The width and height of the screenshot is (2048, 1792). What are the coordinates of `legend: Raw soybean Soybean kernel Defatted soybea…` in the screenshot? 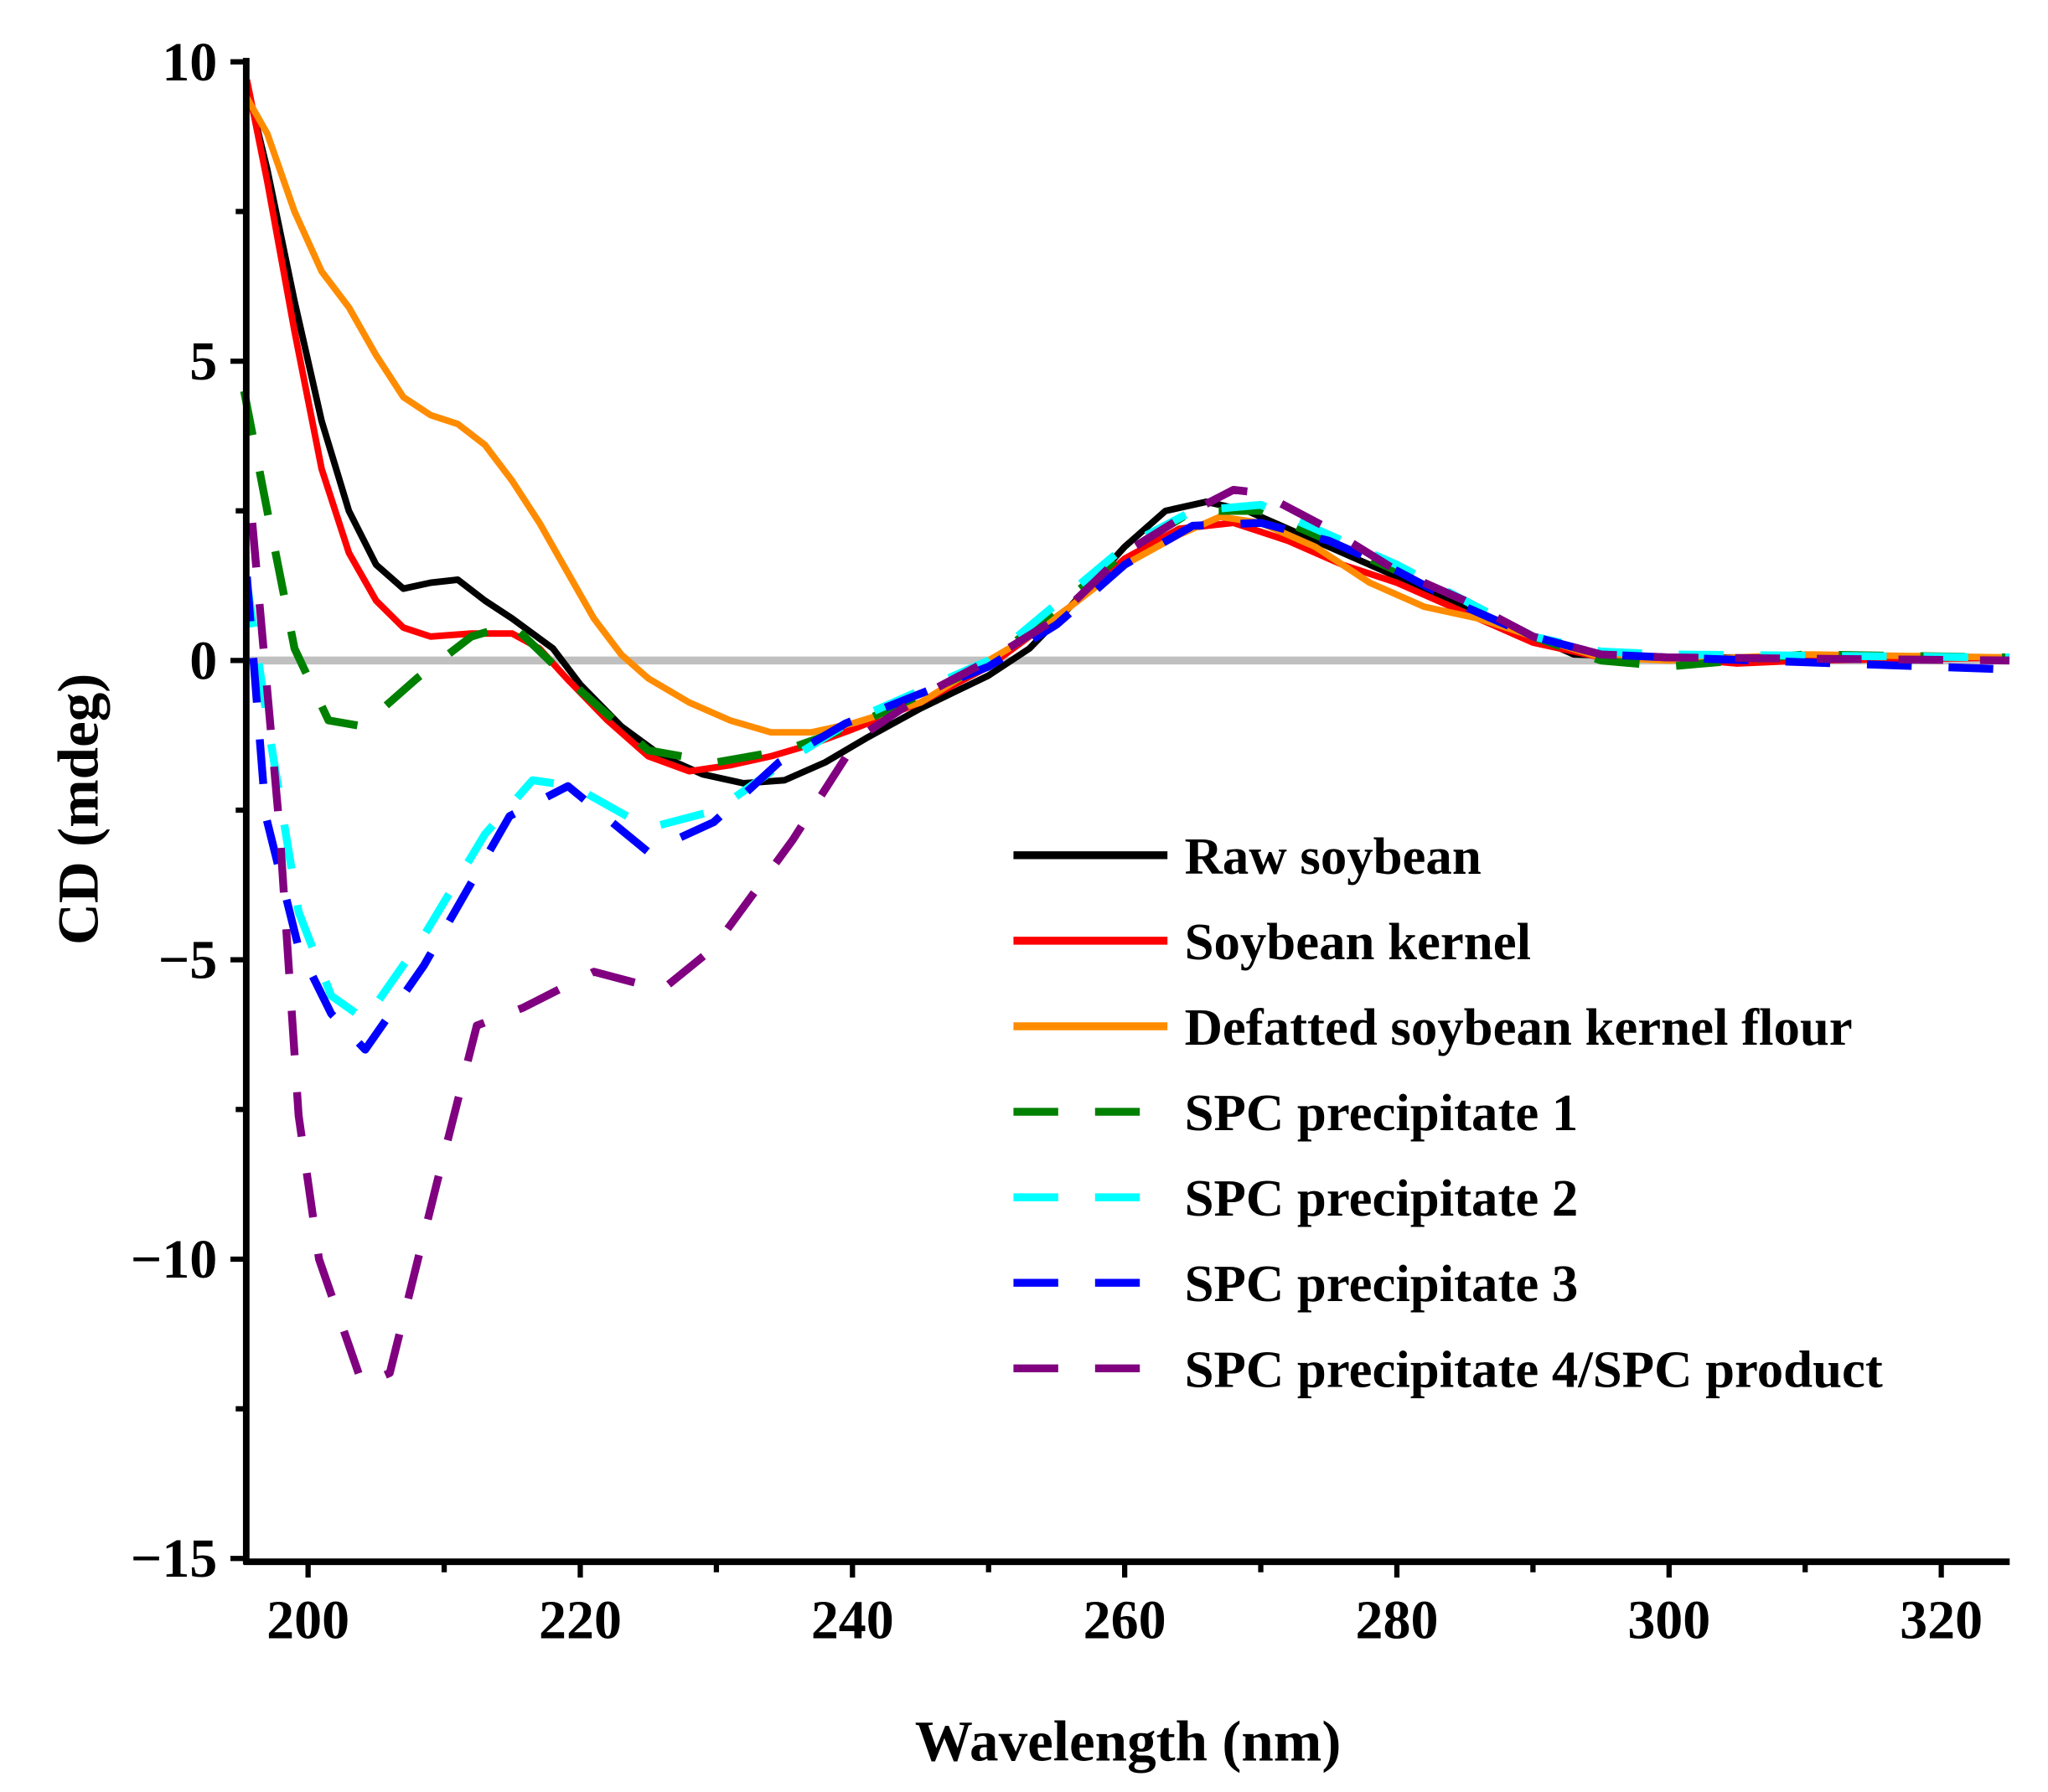 It's located at (1448, 1112).